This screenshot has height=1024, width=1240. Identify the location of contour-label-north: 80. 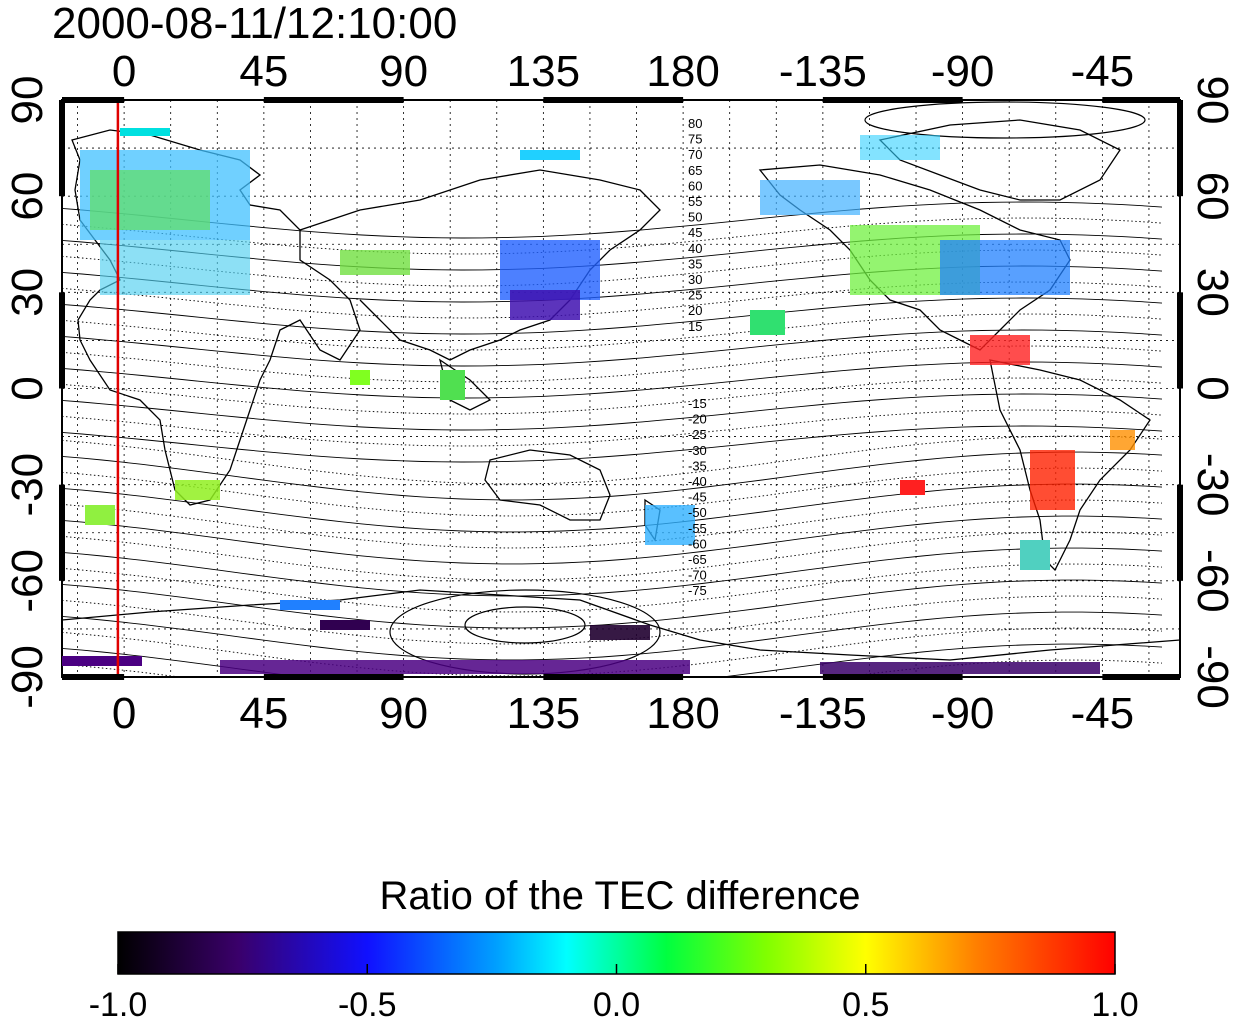
(695, 123).